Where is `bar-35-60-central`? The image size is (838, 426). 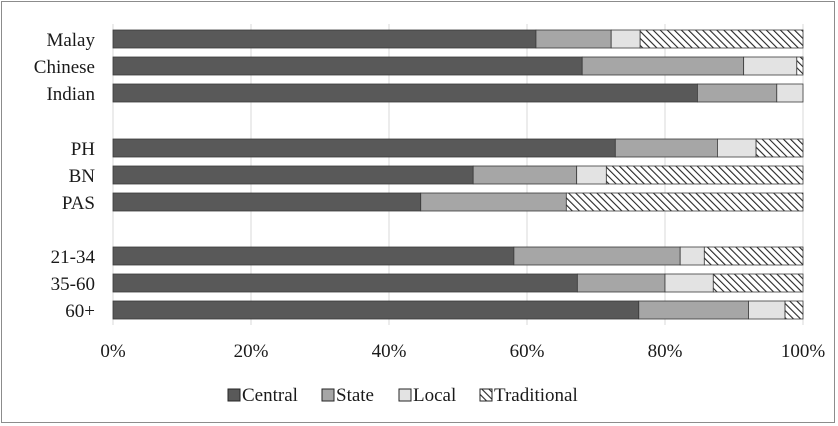 bar-35-60-central is located at coordinates (345, 283).